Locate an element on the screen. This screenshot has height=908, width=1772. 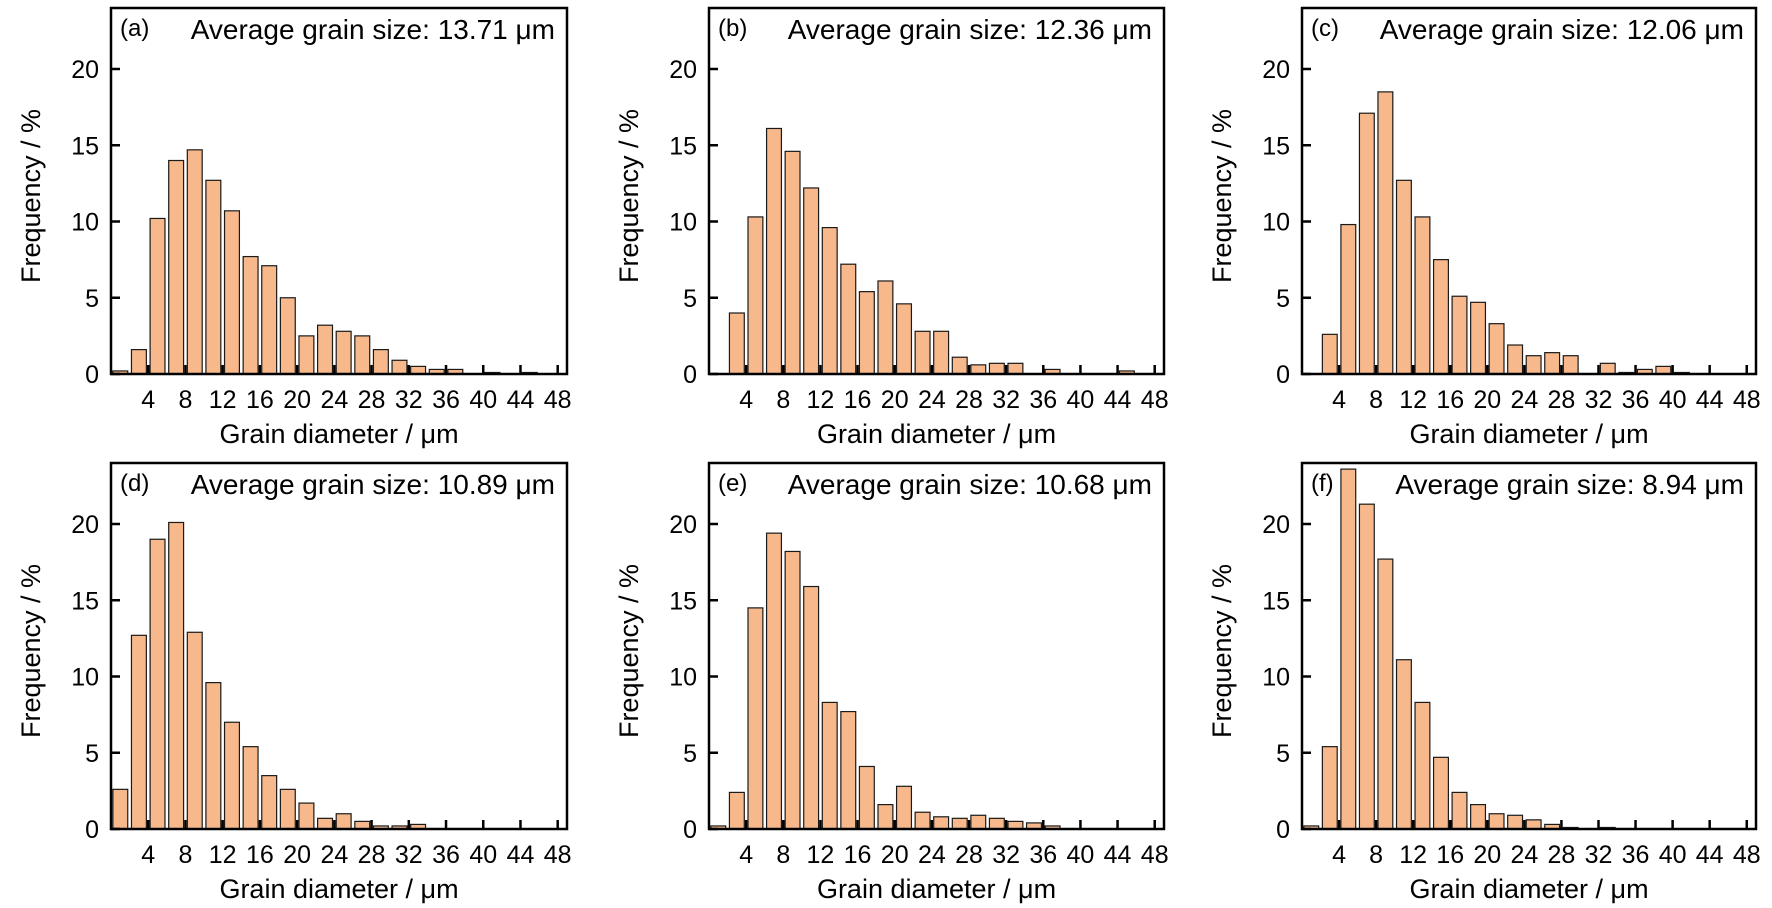
x-tick-label: 40 is located at coordinates (483, 400).